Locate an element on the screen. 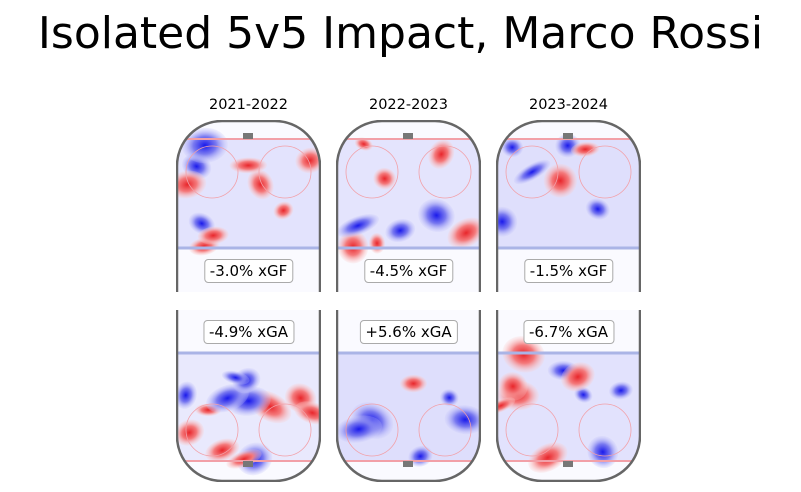 The height and width of the screenshot is (492, 801). impact-label: -4.5% xGF is located at coordinates (408, 271).